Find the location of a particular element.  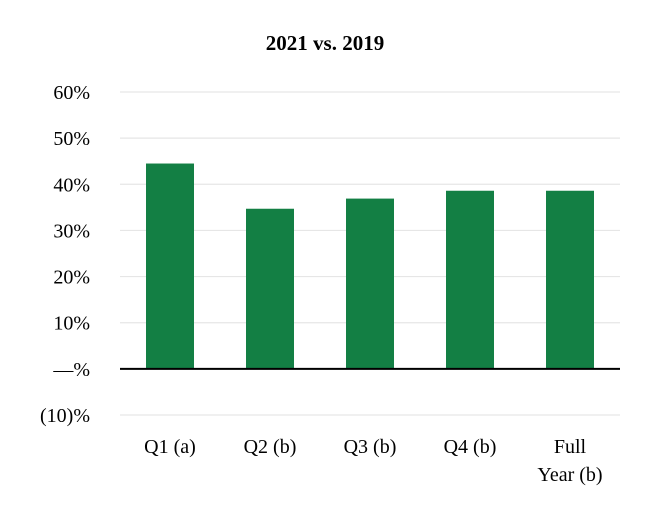

y-tick-label: 60% is located at coordinates (71, 93).